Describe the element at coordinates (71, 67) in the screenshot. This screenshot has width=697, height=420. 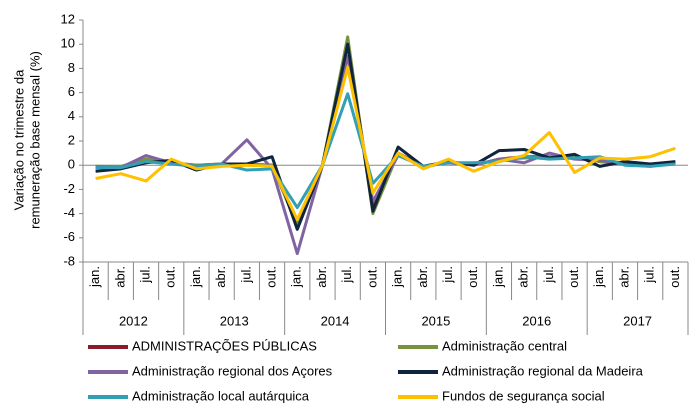
I see `y-tick-label: 8` at that location.